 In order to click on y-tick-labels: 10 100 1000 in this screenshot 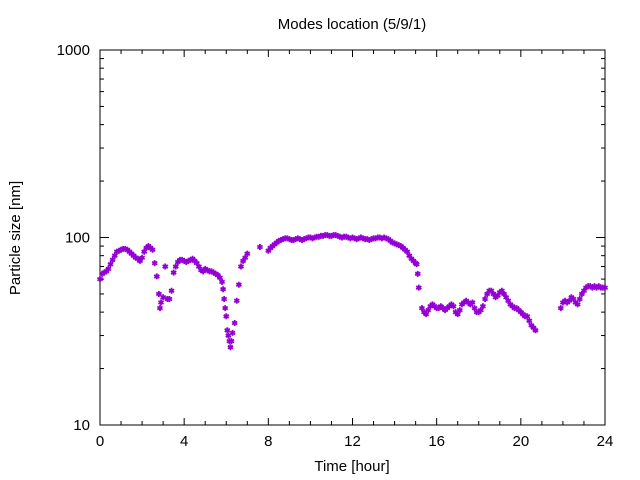, I will do `click(73, 238)`.